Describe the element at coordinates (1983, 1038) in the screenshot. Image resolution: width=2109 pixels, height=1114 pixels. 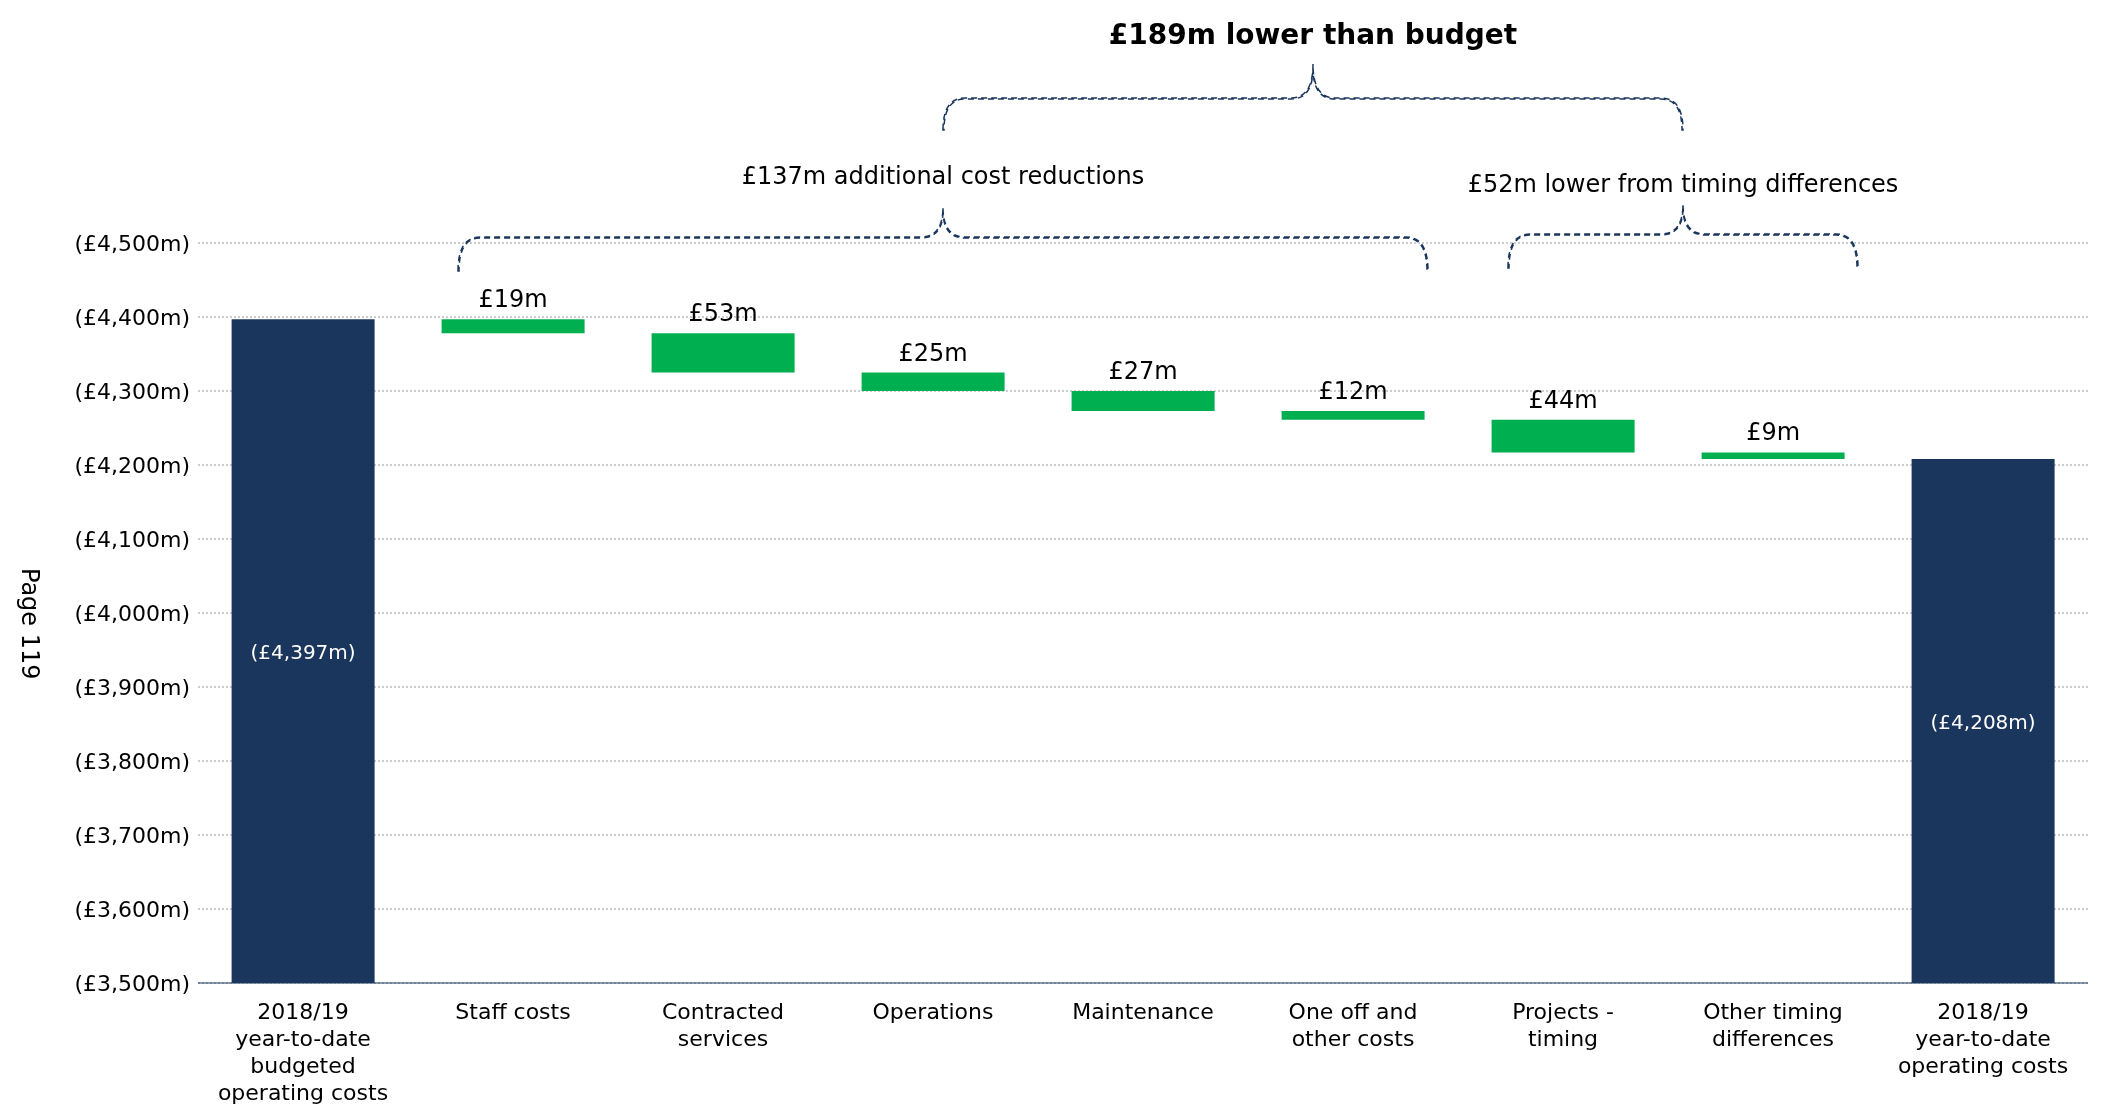
I see `x-tick-label: 2018/19 year-to-date operating costs` at that location.